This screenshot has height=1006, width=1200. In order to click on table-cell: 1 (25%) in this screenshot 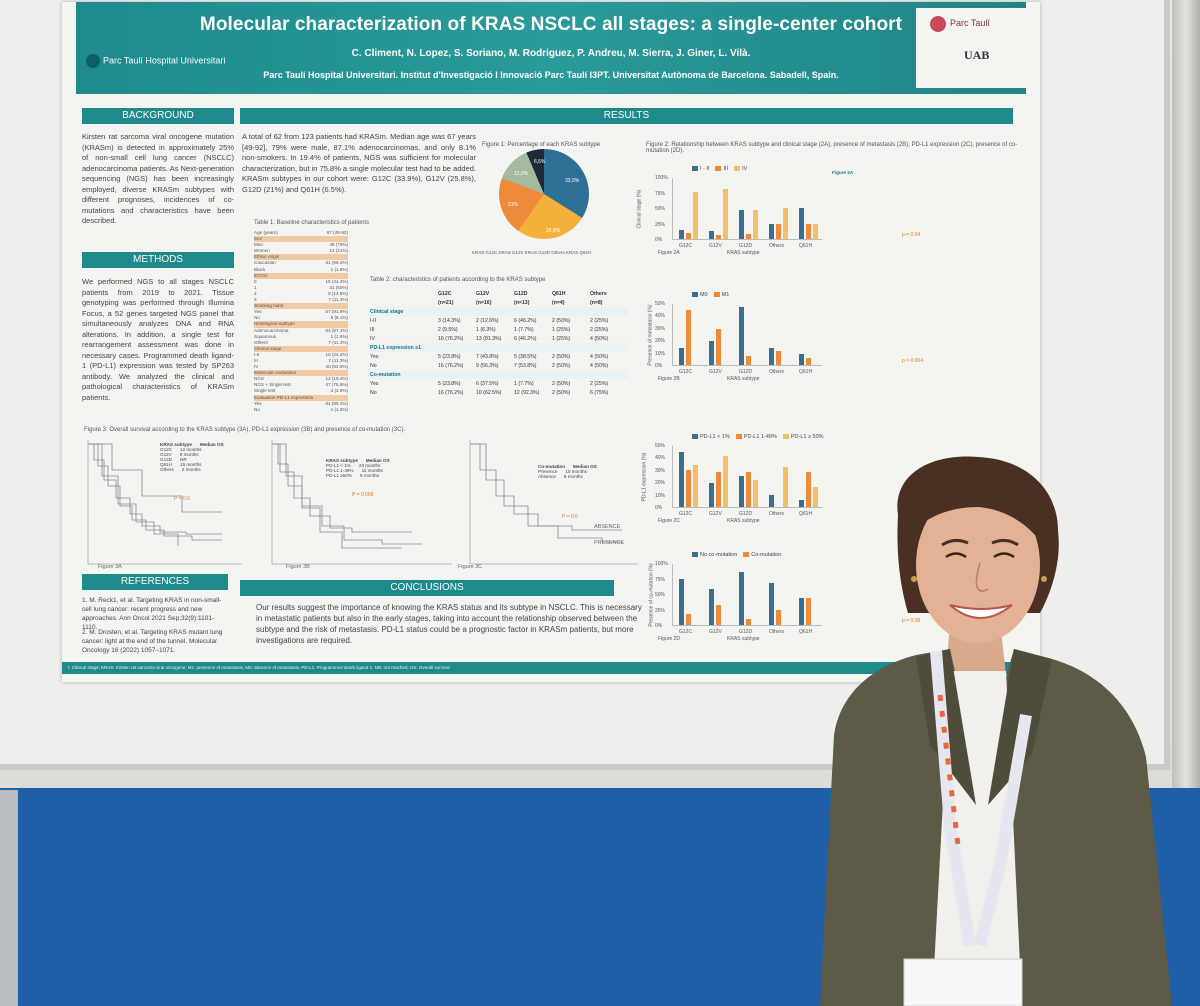, I will do `click(561, 329)`.